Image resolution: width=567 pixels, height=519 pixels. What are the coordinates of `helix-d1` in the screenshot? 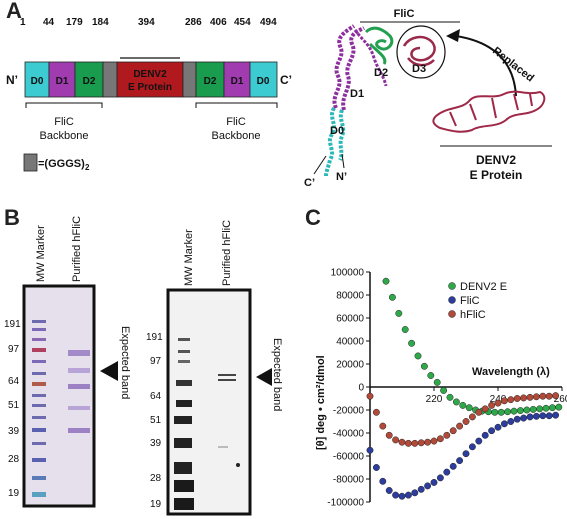 It's located at (348, 67).